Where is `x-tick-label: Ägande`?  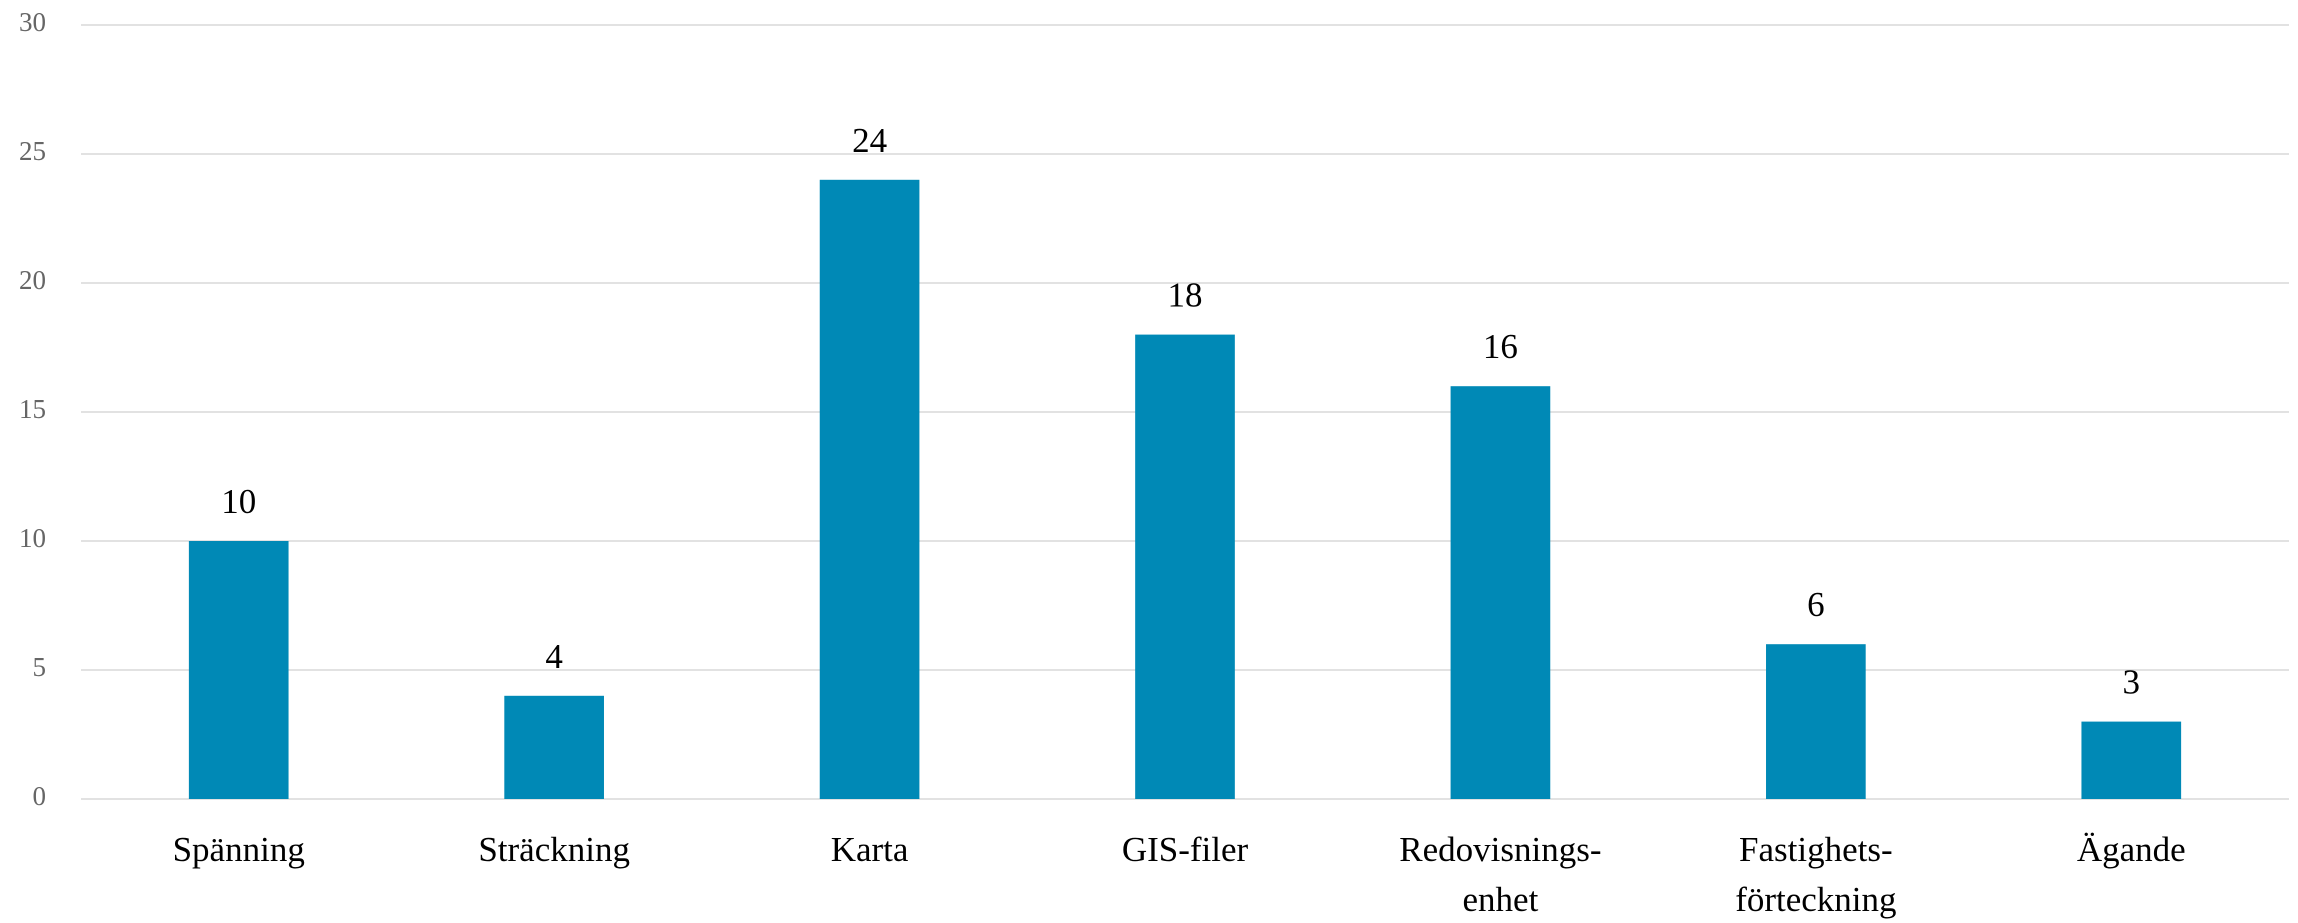
x-tick-label: Ägande is located at coordinates (2131, 849).